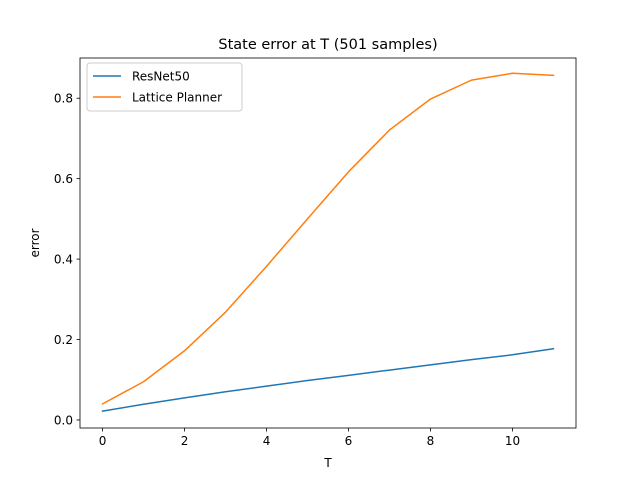  I want to click on x-axis: 0 2 4 6 8 10, so click(309, 438).